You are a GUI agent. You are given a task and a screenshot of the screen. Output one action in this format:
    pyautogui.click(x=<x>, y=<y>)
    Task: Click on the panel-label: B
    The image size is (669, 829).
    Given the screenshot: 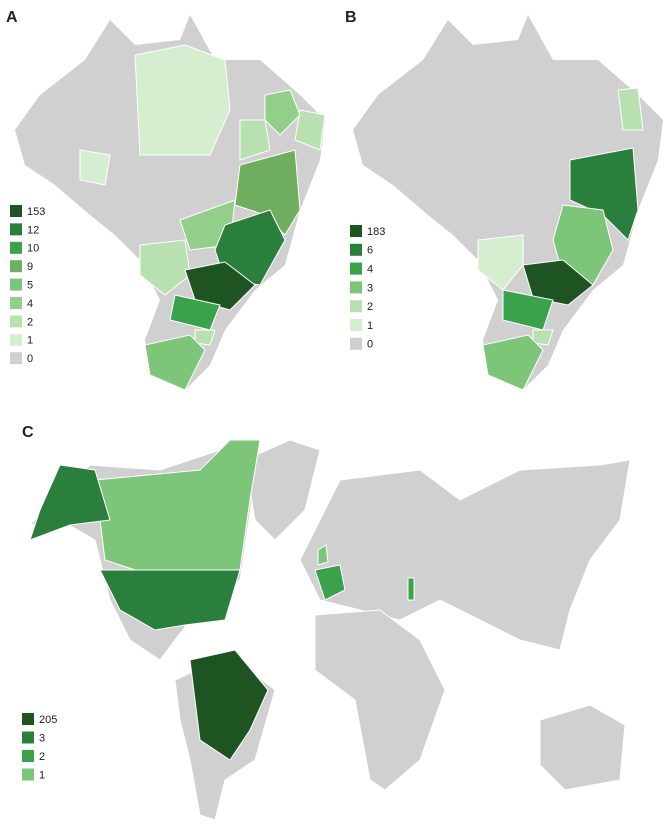 What is the action you would take?
    pyautogui.click(x=351, y=17)
    